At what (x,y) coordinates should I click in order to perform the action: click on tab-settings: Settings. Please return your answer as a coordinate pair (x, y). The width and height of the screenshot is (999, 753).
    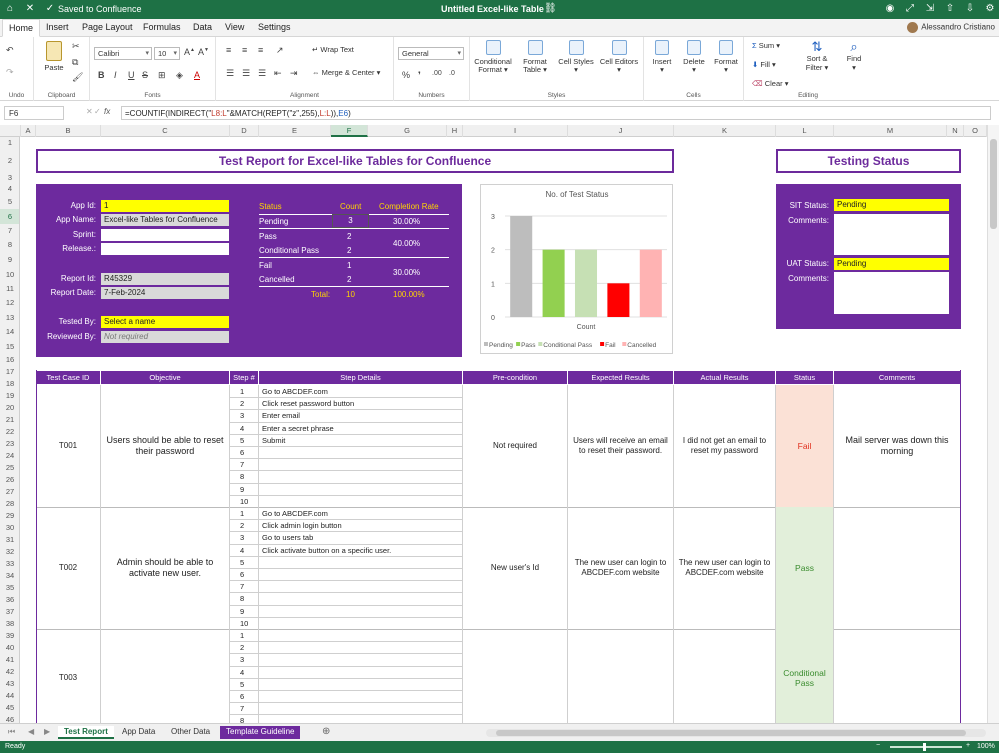
    Looking at the image, I should click on (274, 27).